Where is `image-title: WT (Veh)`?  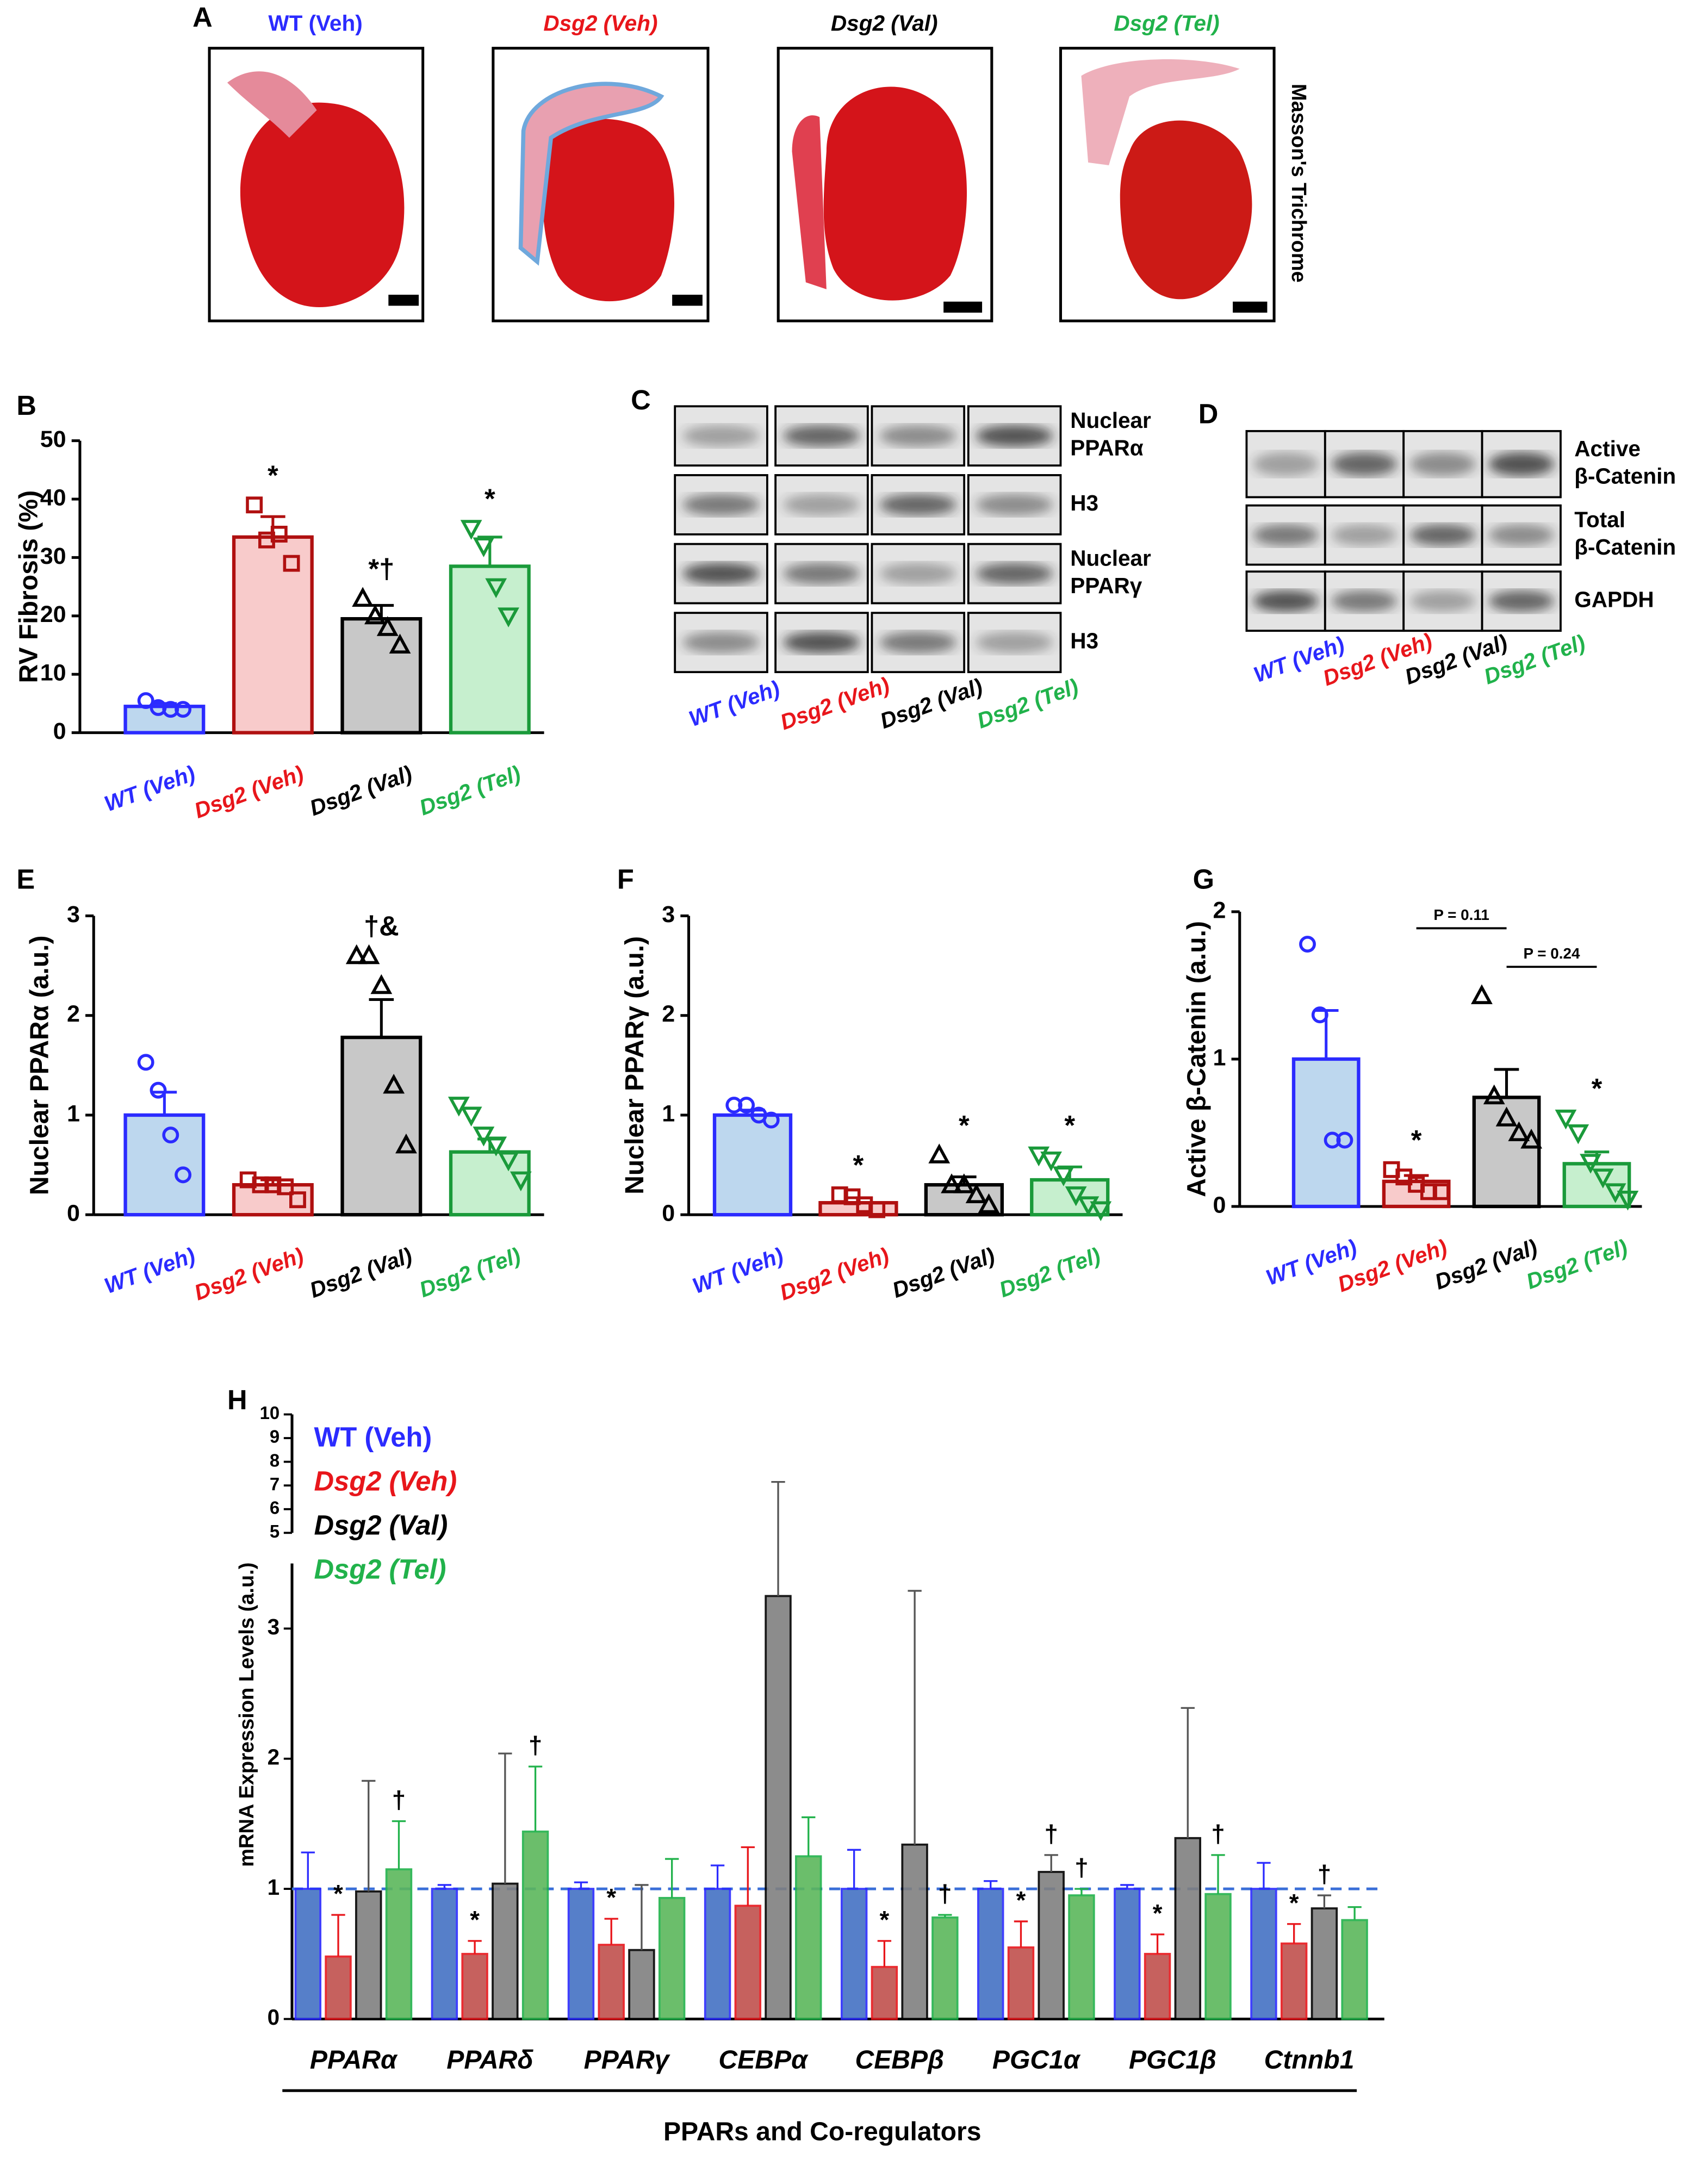
image-title: WT (Veh) is located at coordinates (315, 22).